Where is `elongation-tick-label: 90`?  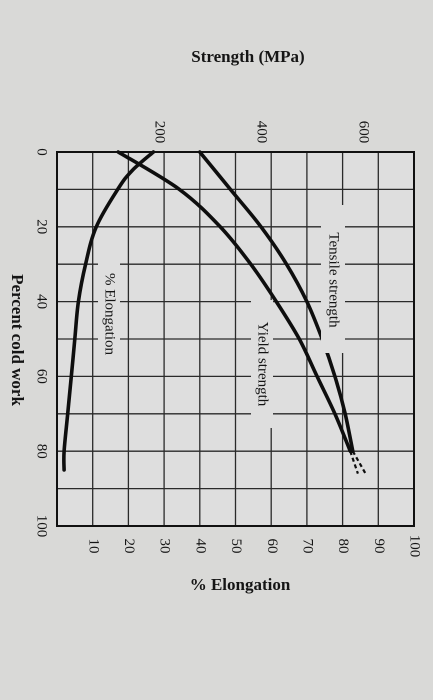
elongation-tick-label: 90 is located at coordinates (379, 546).